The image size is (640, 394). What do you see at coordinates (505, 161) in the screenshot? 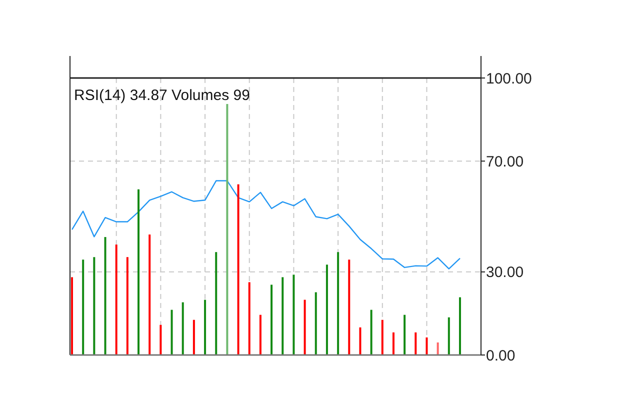
I see `y-tick-label: 70.00` at bounding box center [505, 161].